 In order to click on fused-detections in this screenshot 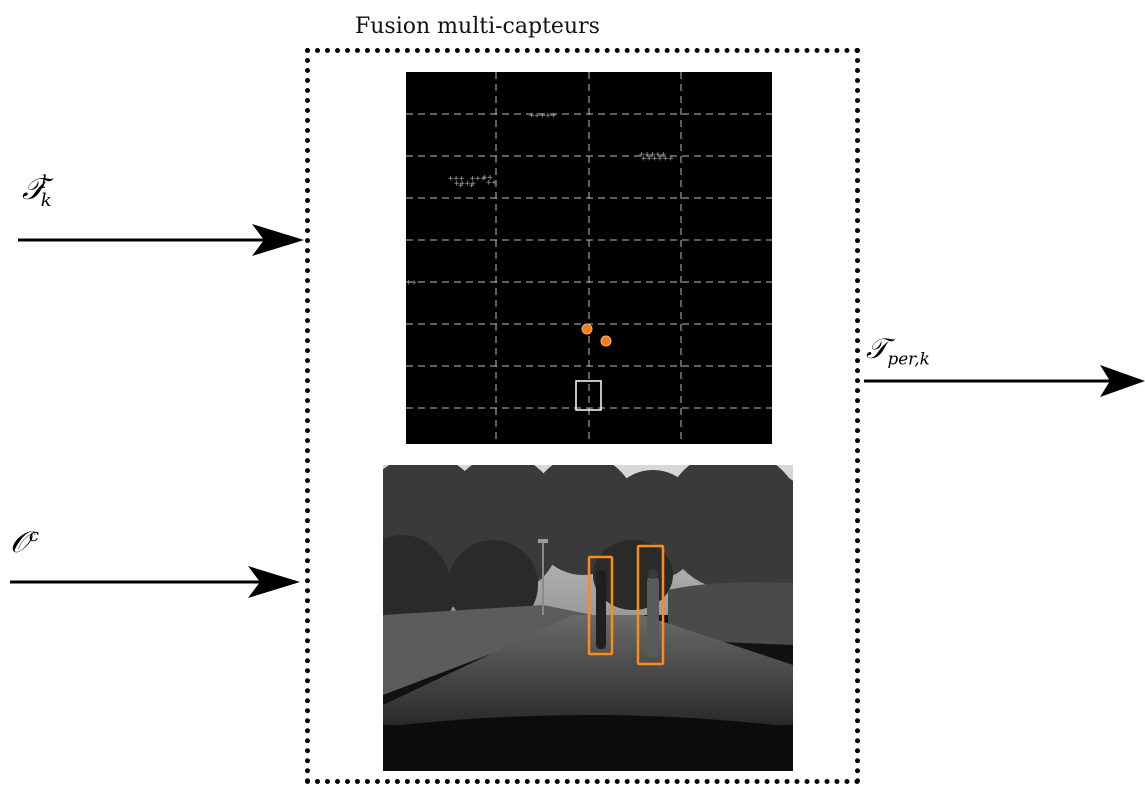, I will do `click(596, 335)`.